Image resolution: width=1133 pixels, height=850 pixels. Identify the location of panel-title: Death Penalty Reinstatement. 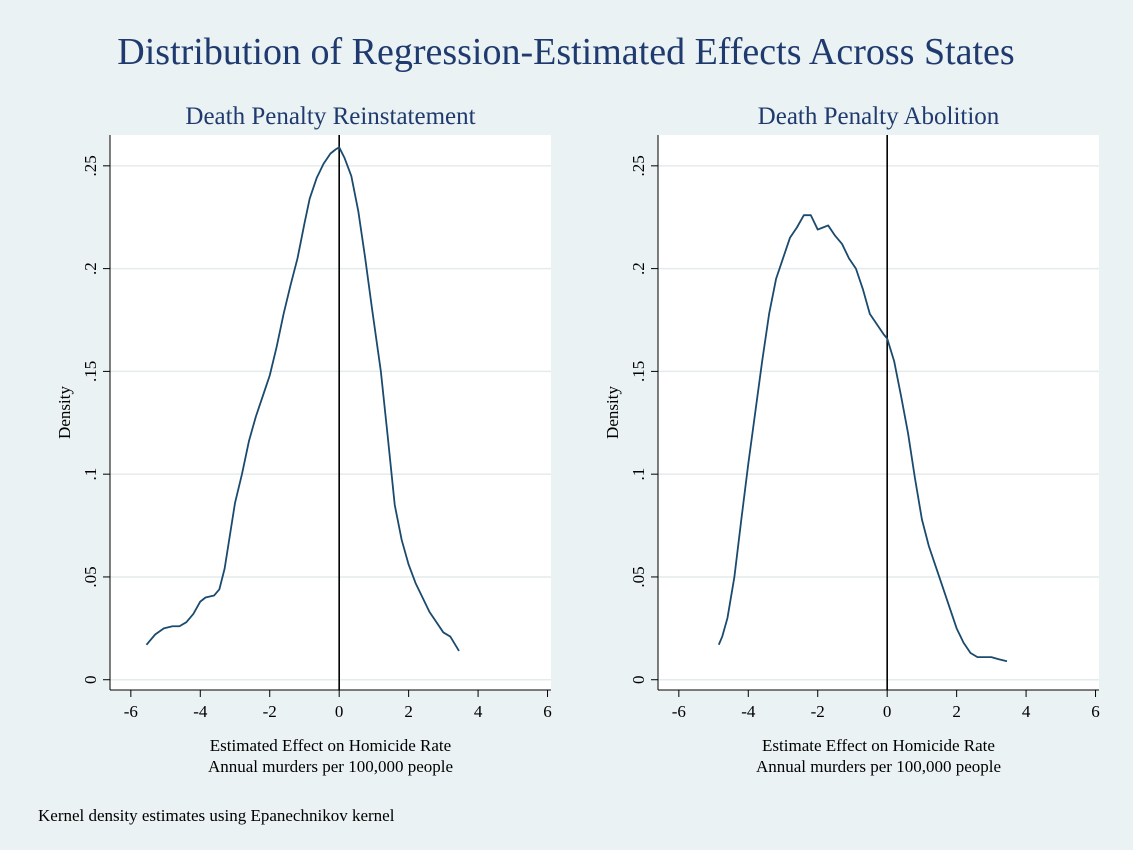
(330, 116).